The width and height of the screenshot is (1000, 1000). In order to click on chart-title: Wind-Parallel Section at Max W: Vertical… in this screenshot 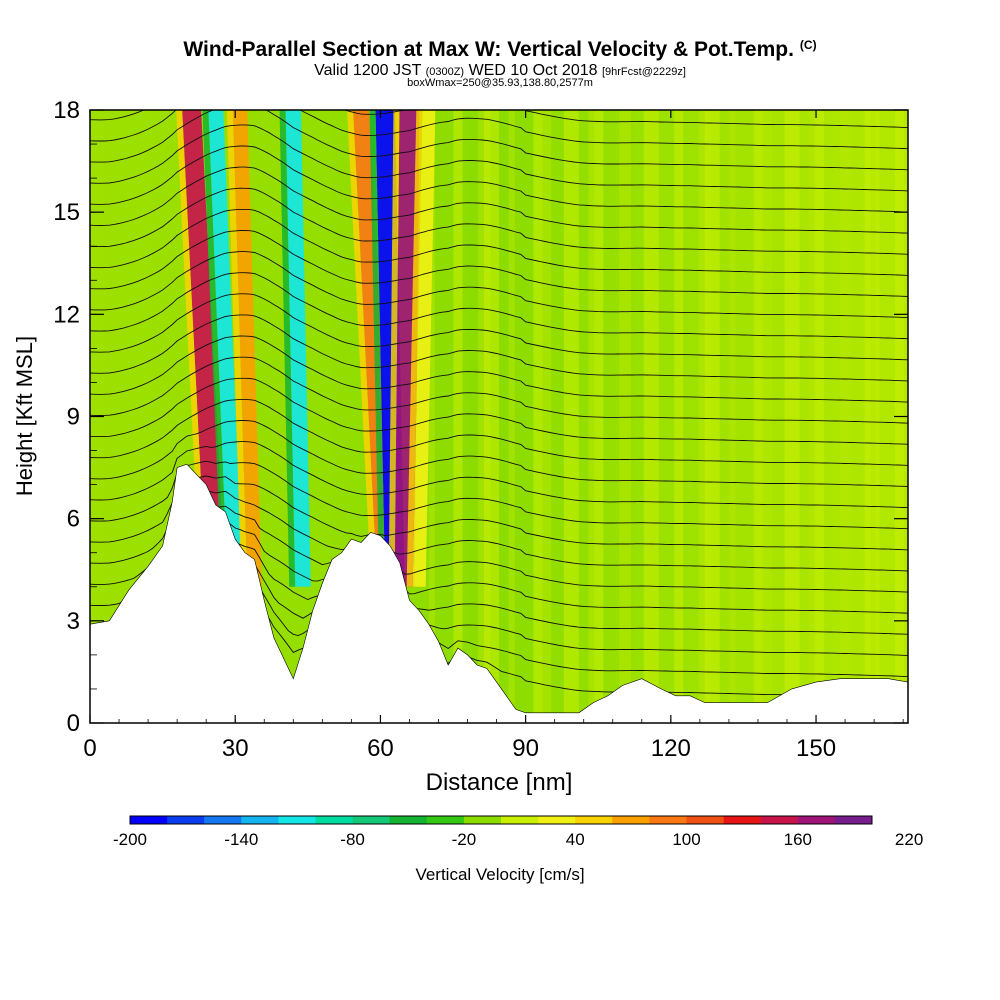, I will do `click(500, 50)`.